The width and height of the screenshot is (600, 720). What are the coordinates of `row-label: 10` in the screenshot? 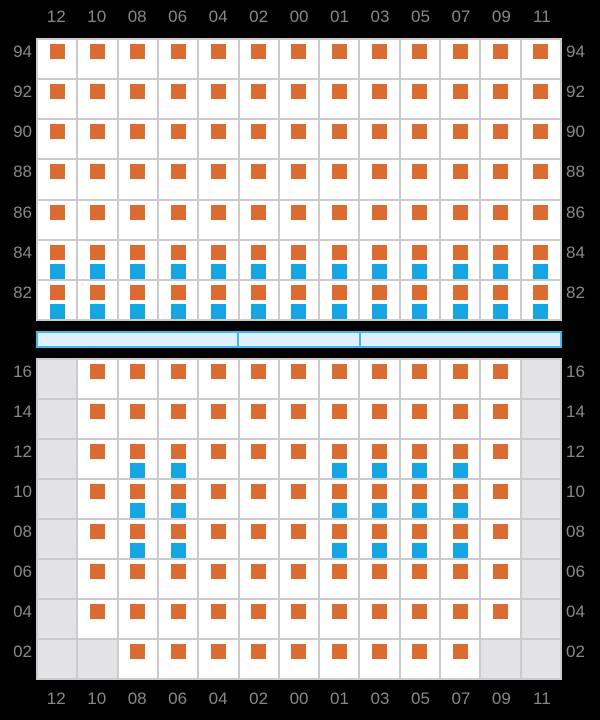 It's located at (575, 491).